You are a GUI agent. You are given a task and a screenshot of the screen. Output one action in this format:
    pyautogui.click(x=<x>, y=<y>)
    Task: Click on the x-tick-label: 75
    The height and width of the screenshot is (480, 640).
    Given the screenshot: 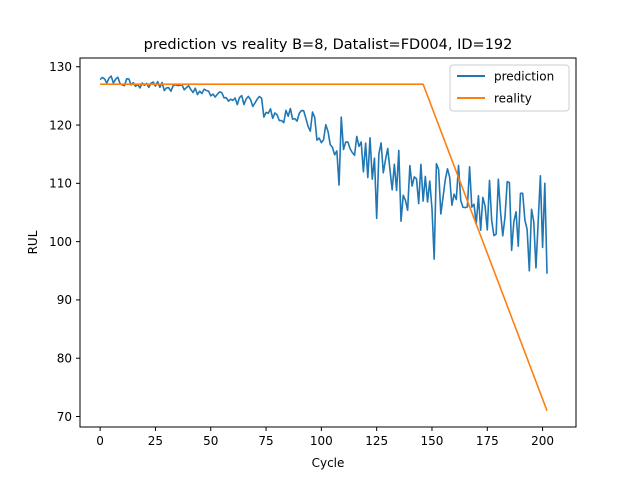 What is the action you would take?
    pyautogui.click(x=265, y=441)
    